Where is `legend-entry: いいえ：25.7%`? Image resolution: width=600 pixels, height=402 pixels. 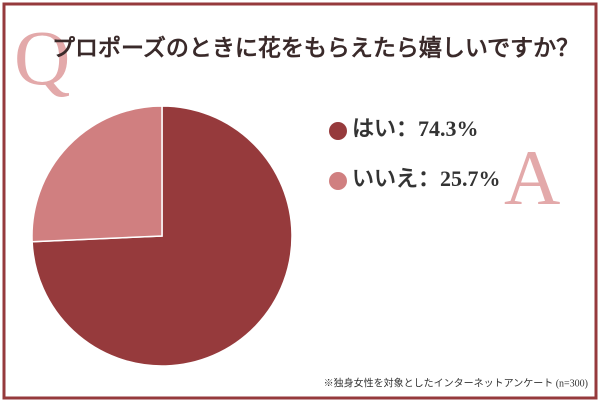
legend-entry: いいえ：25.7% is located at coordinates (426, 178).